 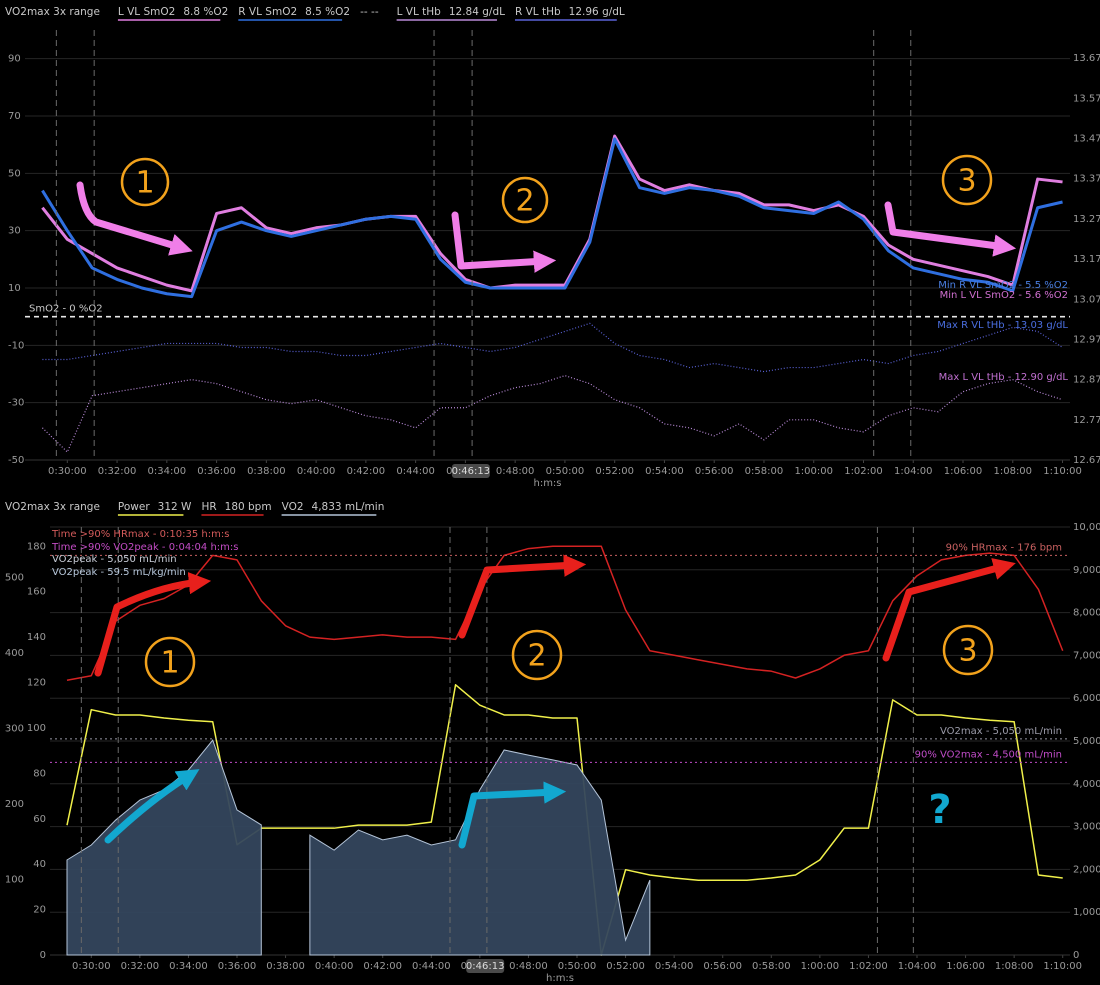 What do you see at coordinates (1086, 655) in the screenshot?
I see `y-tick-label: 7,000` at bounding box center [1086, 655].